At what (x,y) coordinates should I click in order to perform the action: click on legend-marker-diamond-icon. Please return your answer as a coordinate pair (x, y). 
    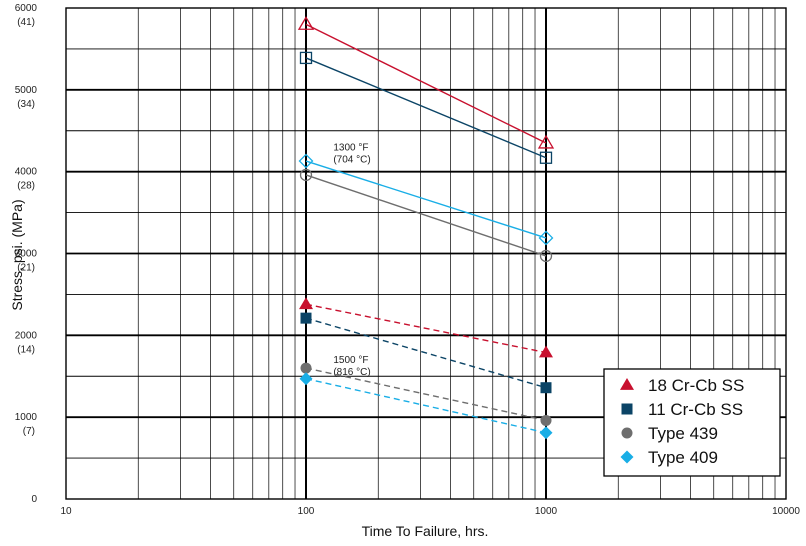
    Looking at the image, I should click on (627, 457).